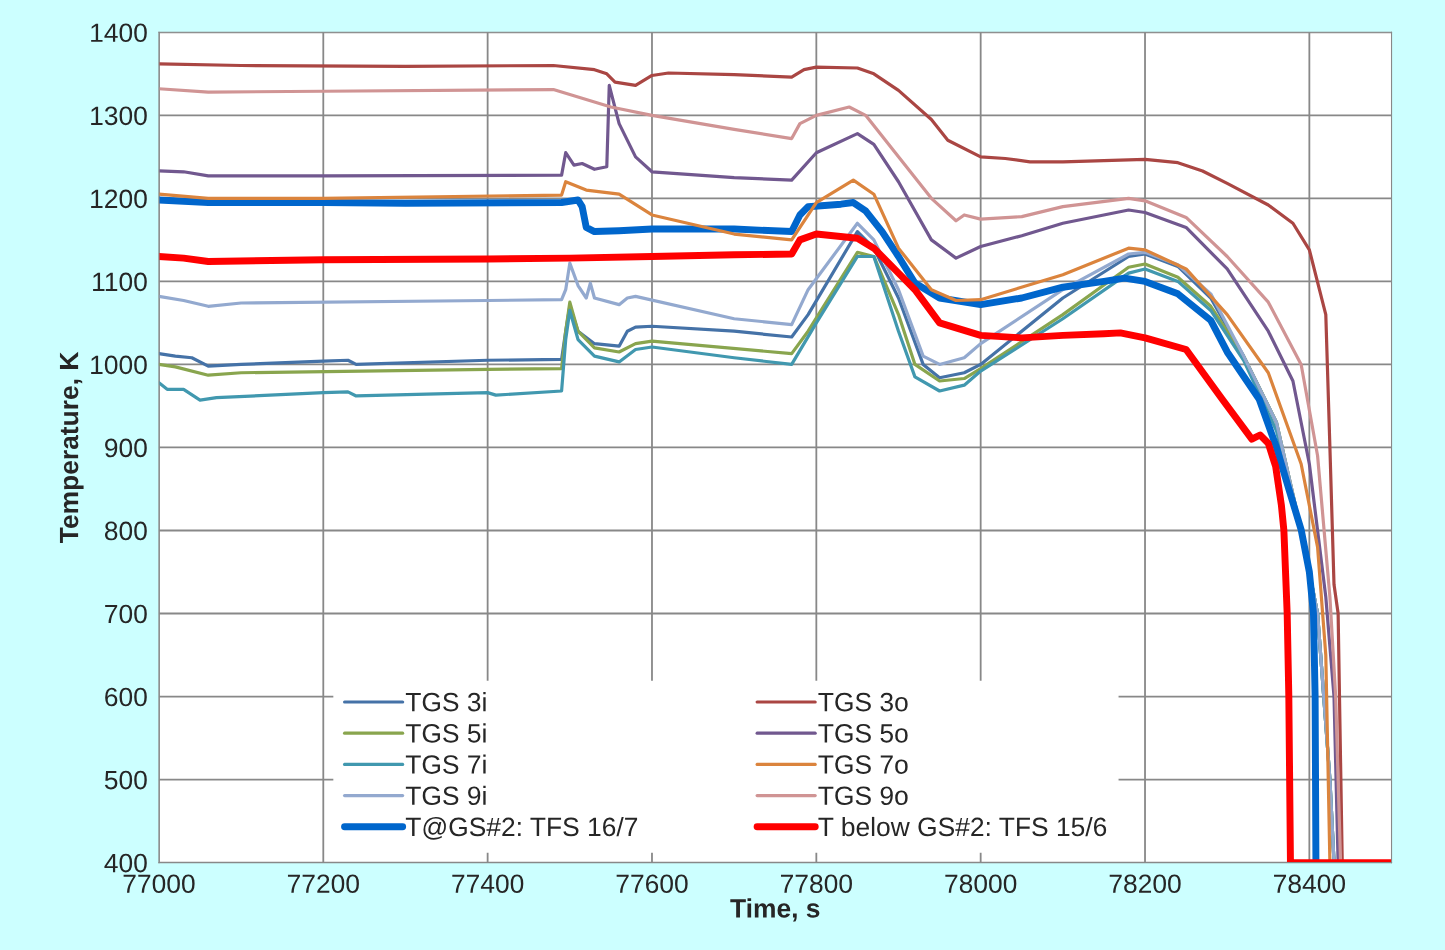  What do you see at coordinates (863, 733) in the screenshot?
I see `legend-label: TGS 5o` at bounding box center [863, 733].